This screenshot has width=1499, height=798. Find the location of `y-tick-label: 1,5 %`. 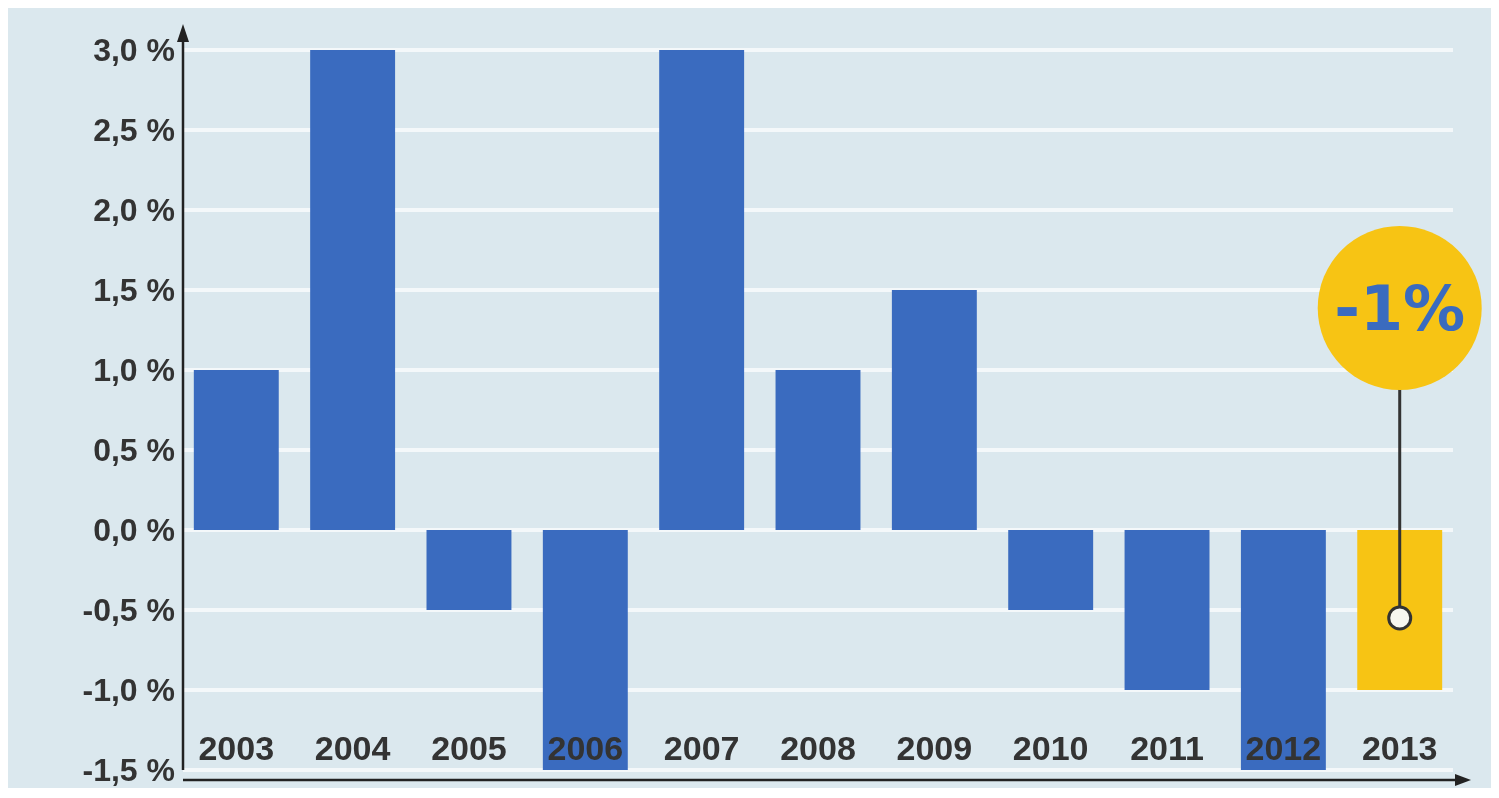

y-tick-label: 1,5 % is located at coordinates (134, 290).